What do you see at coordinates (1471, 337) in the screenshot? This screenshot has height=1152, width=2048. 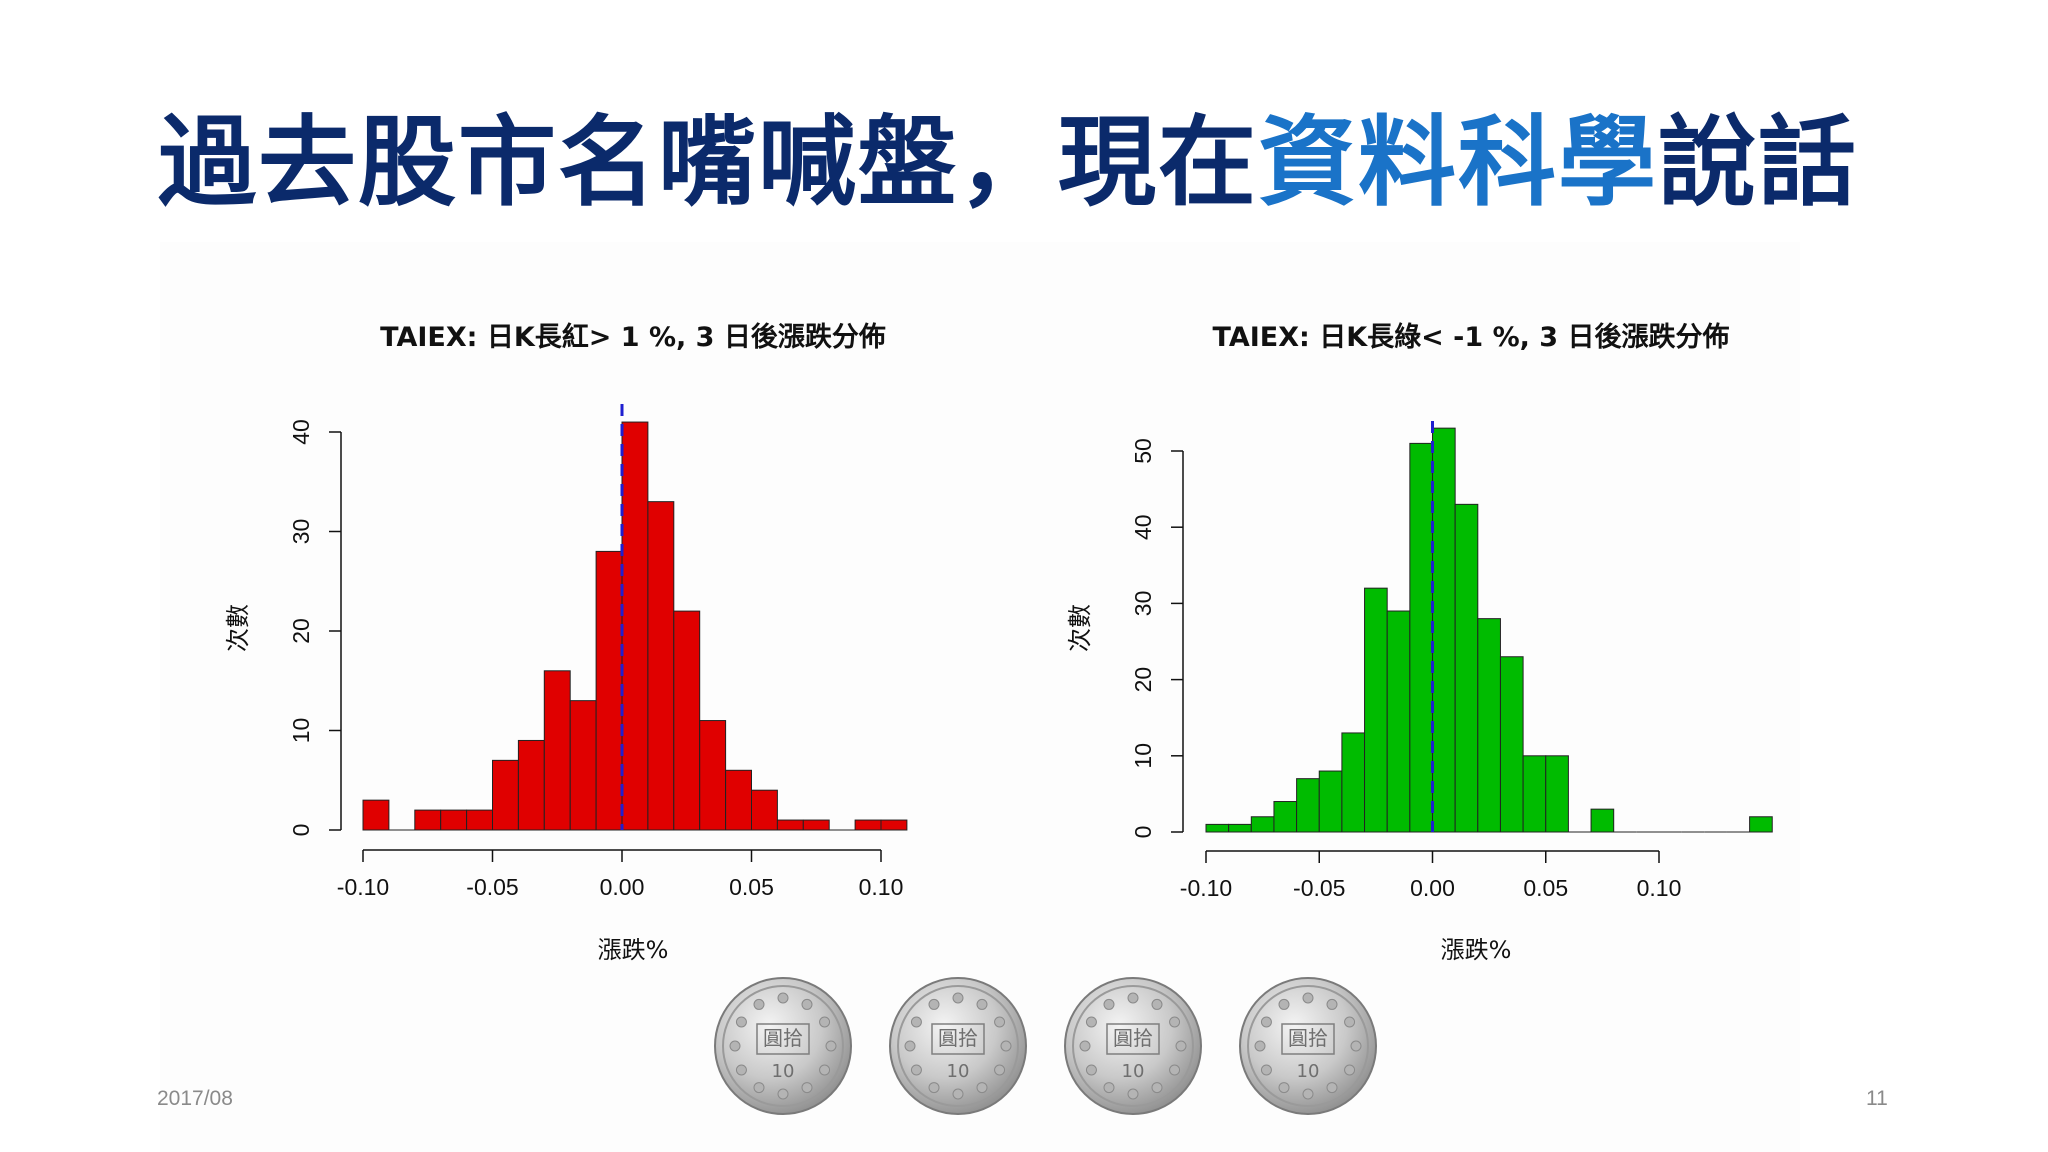 I see `chart-title: TAIEX: 日K長綠< -1 %, 3 日後漲跌分佈` at bounding box center [1471, 337].